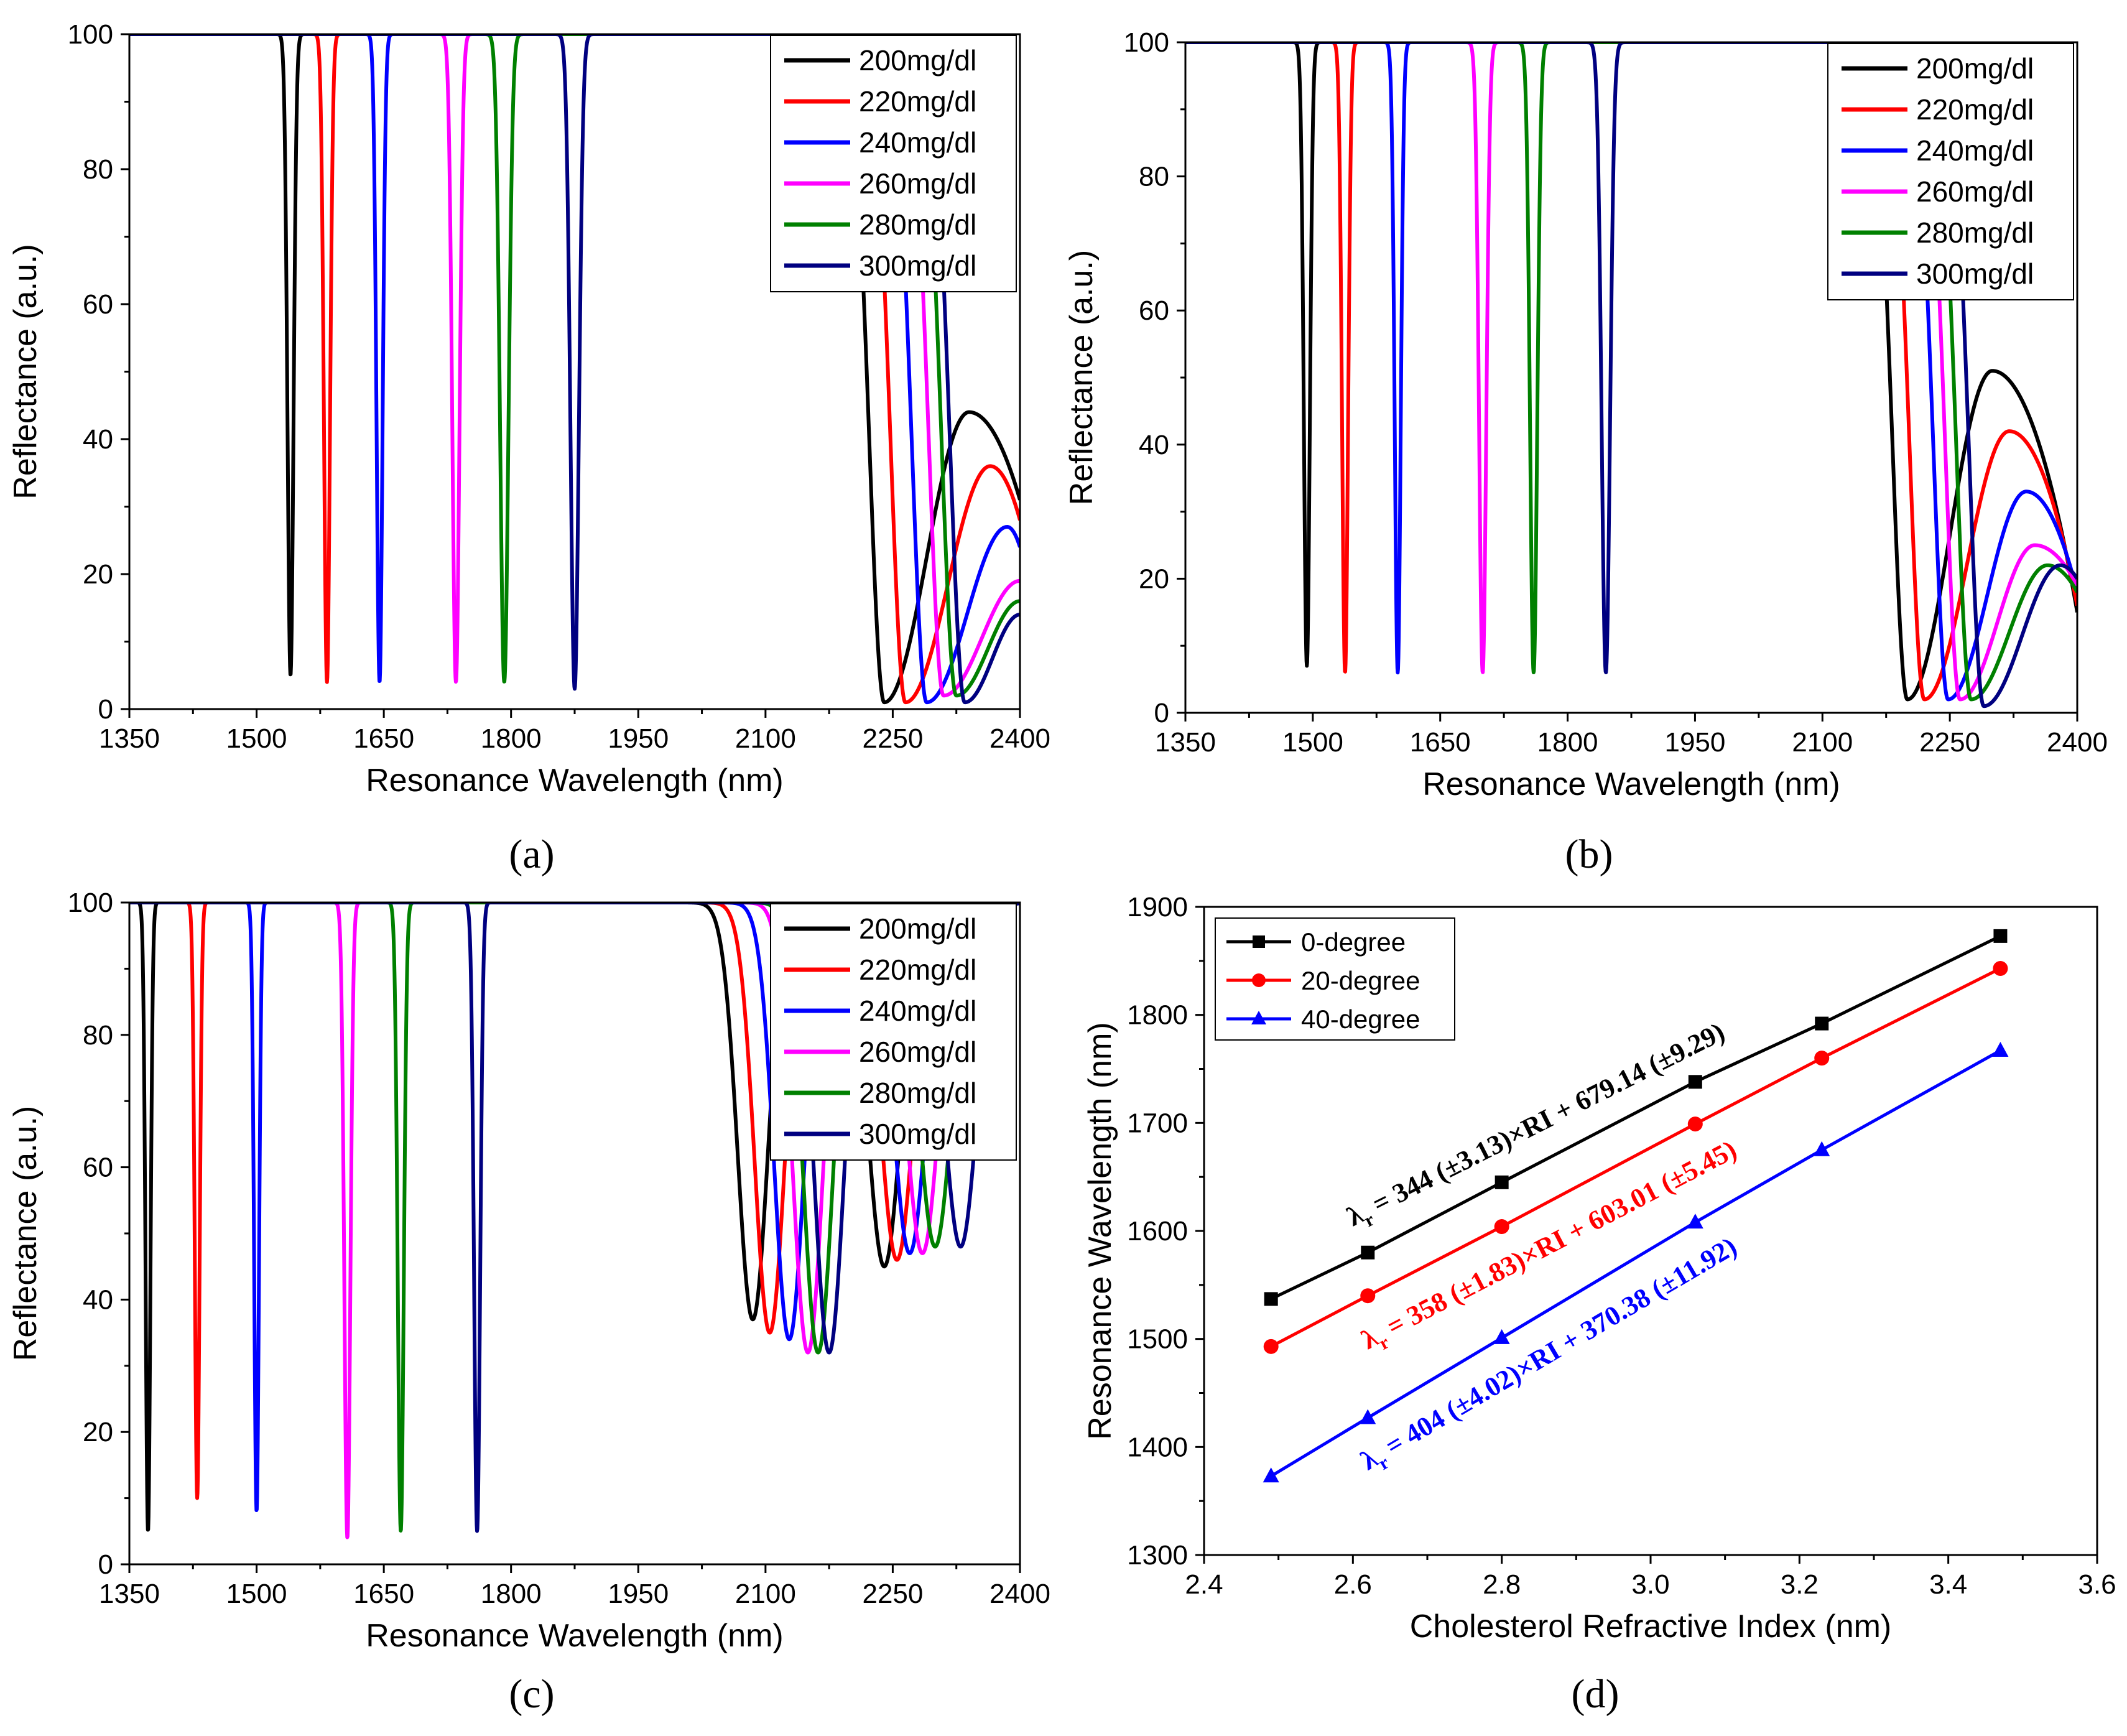 This screenshot has height=1736, width=2127. I want to click on x-tick-label: 1650, so click(1440, 742).